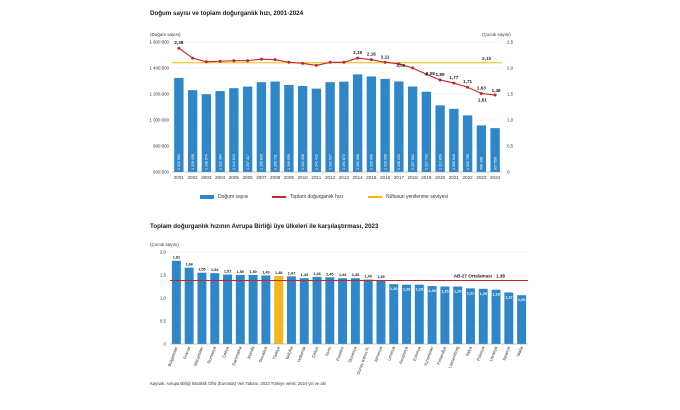  Describe the element at coordinates (179, 162) in the screenshot. I see `birth-bar-label: 1 323 583` at that location.